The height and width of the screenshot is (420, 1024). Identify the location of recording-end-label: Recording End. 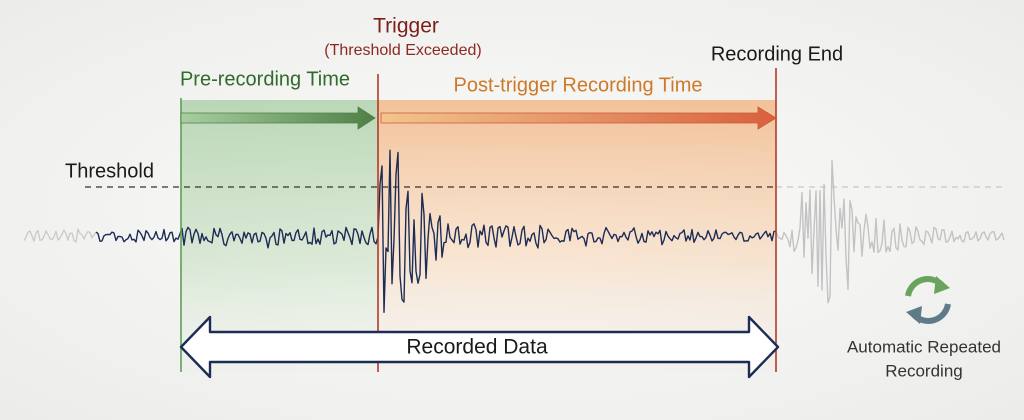
(777, 54).